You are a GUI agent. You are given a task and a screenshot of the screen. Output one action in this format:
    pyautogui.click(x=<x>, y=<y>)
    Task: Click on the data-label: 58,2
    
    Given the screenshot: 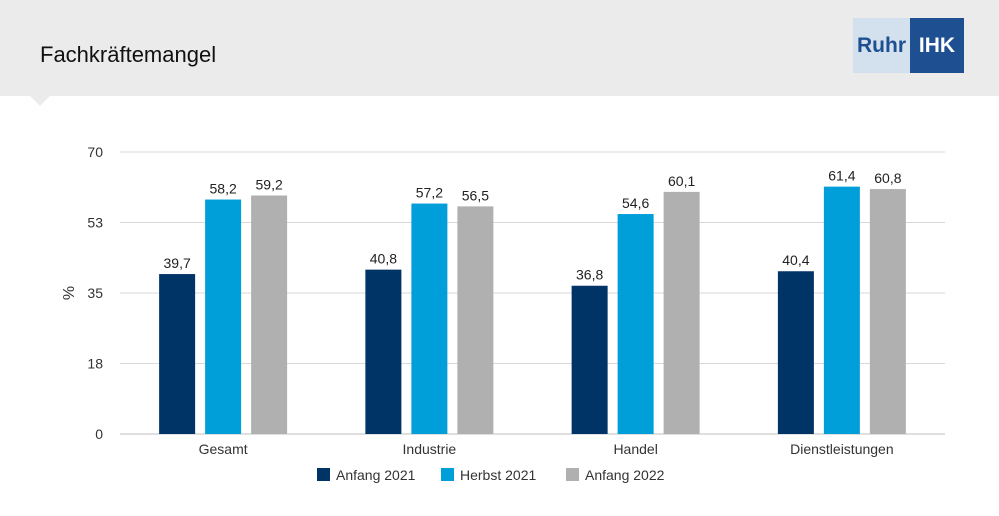 What is the action you would take?
    pyautogui.click(x=223, y=189)
    